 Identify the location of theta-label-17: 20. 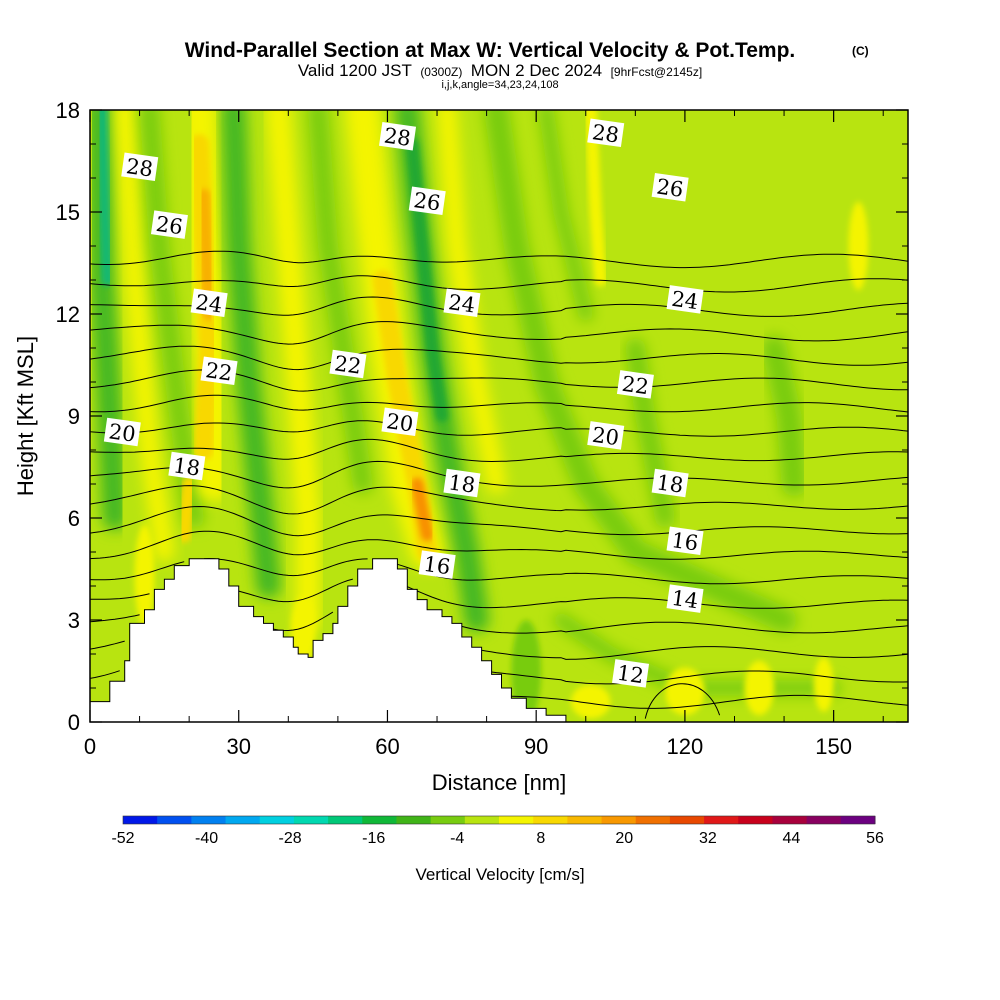
(606, 435).